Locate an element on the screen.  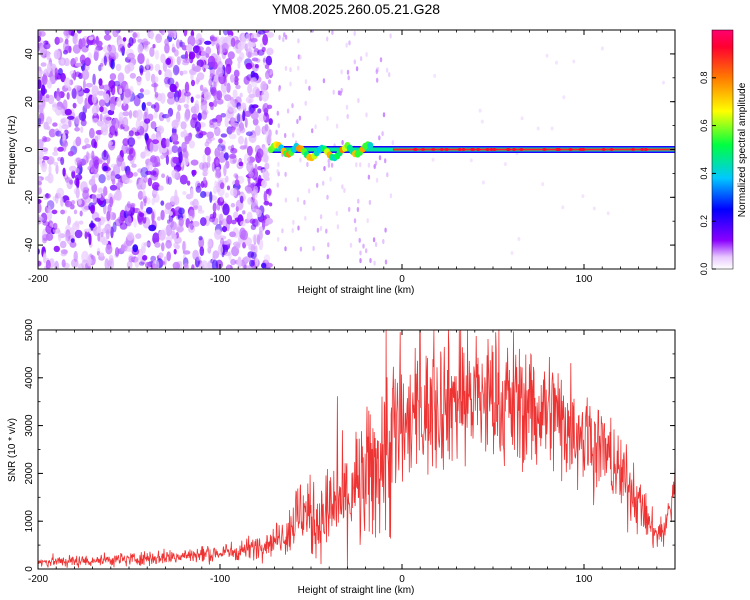
x-tick-label: 0 is located at coordinates (402, 579).